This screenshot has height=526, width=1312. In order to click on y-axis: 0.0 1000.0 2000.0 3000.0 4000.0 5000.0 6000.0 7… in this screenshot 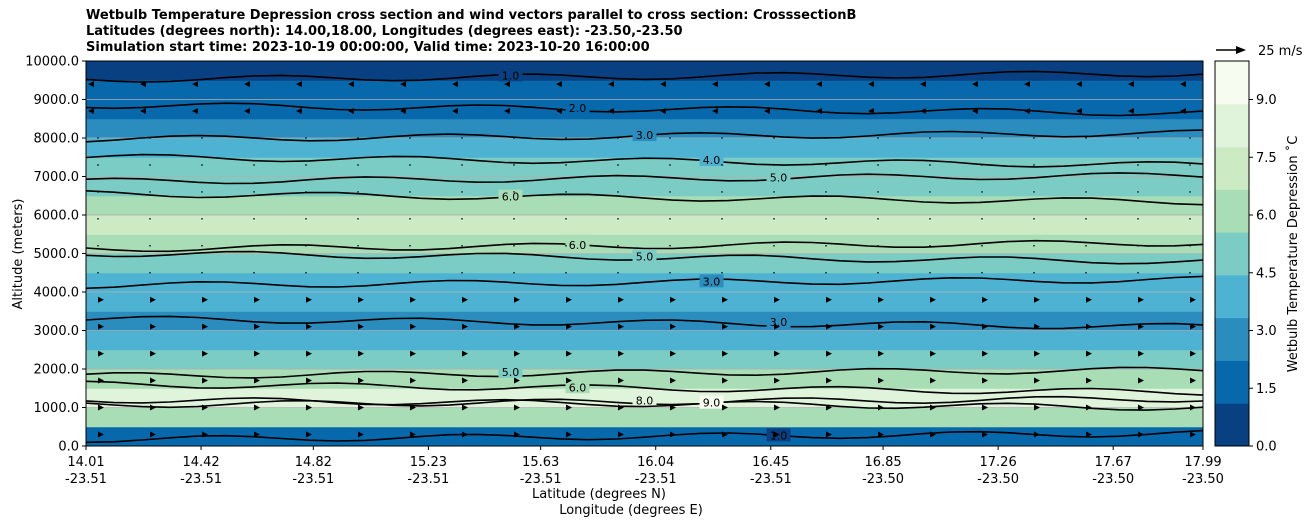, I will do `click(55, 255)`.